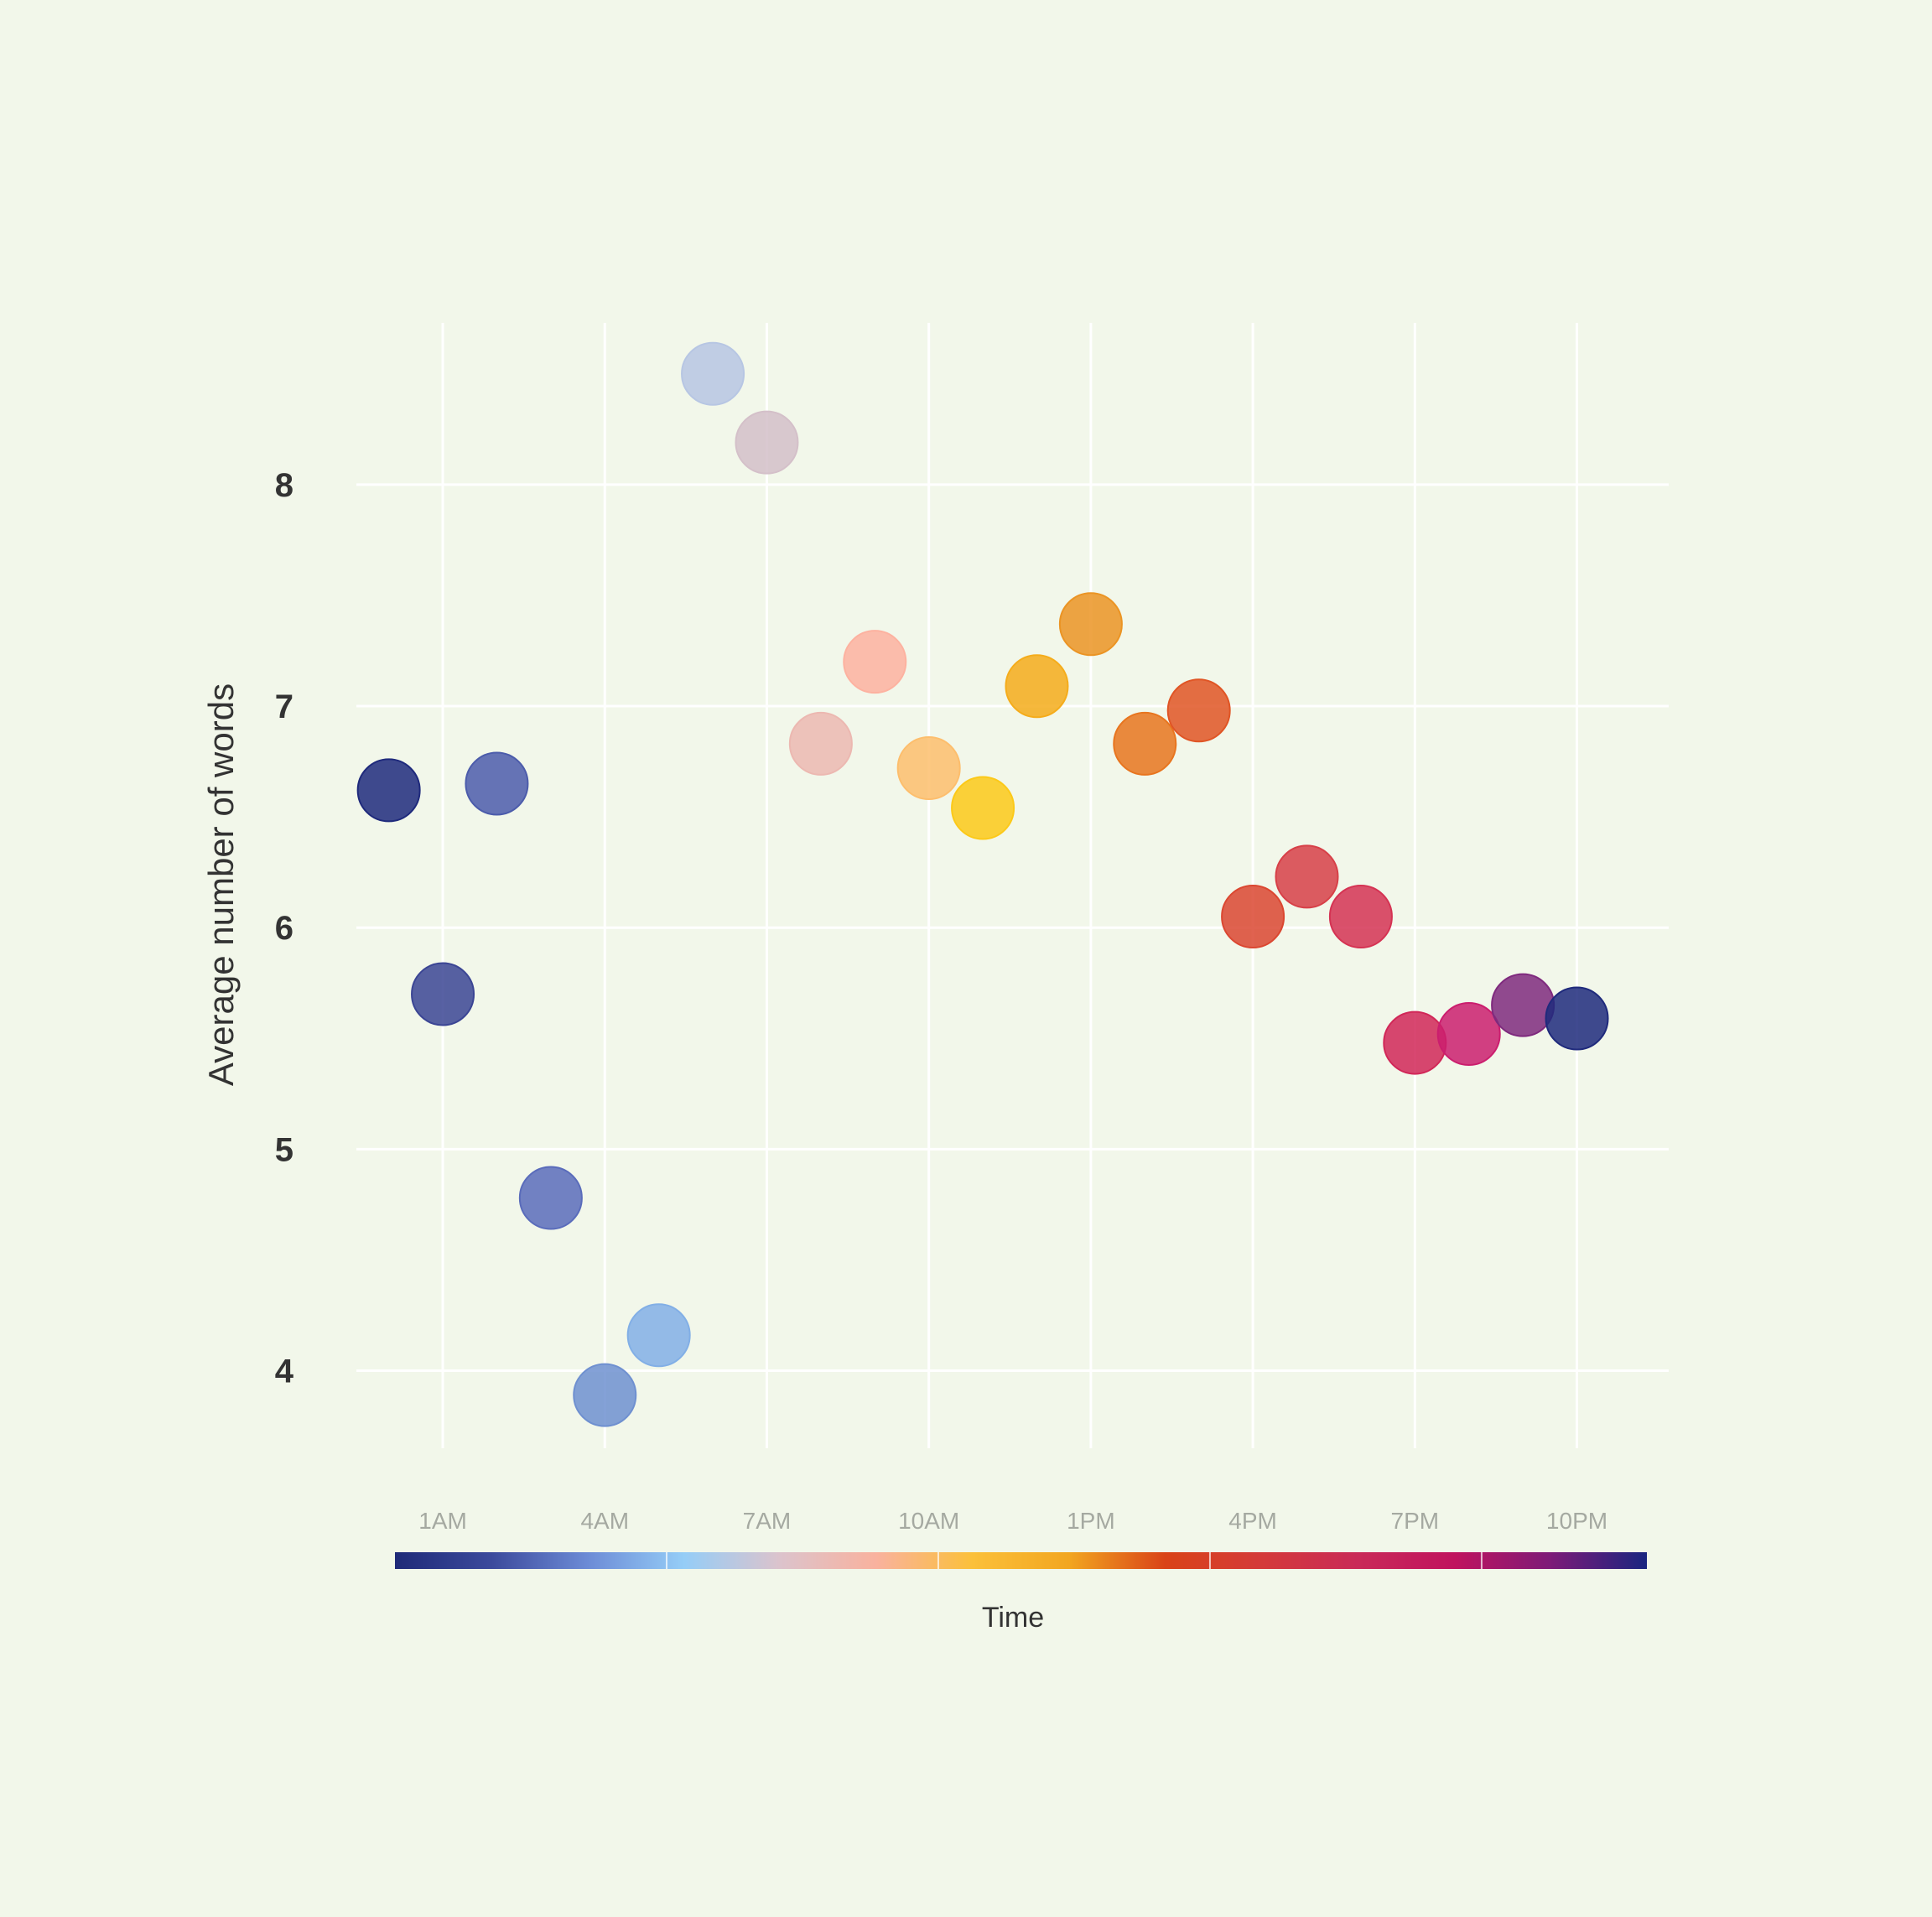 The width and height of the screenshot is (1932, 1917). I want to click on y-tick-label: 4, so click(284, 1371).